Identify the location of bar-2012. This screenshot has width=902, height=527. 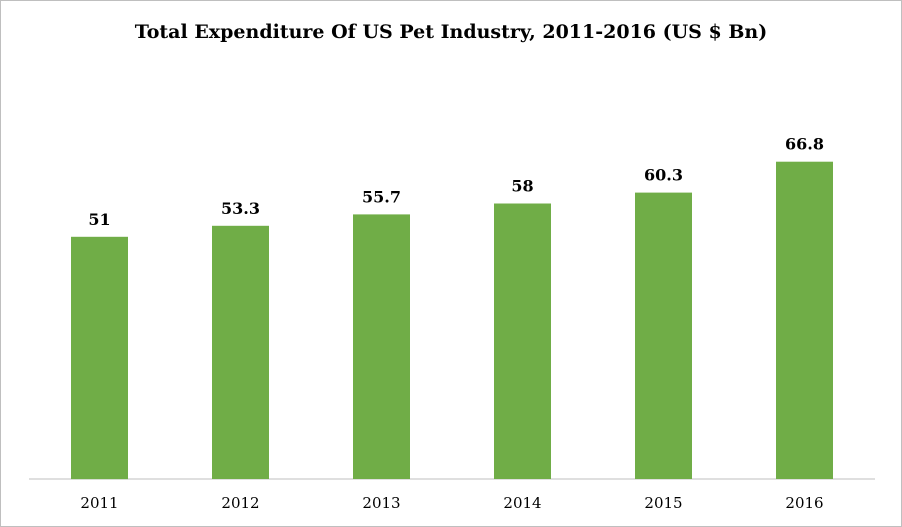
(240, 352).